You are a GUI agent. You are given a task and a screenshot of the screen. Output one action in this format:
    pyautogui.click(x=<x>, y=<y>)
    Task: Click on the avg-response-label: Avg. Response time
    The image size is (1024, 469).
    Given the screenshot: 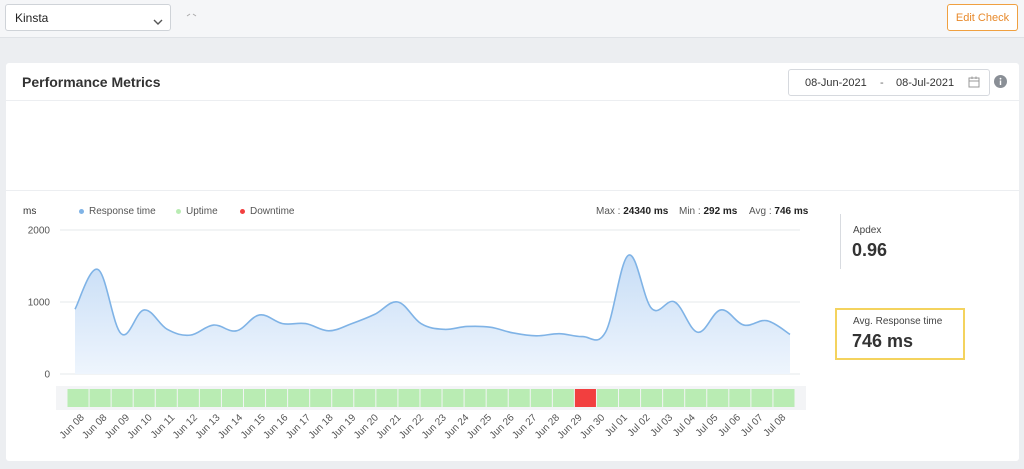 What is the action you would take?
    pyautogui.click(x=898, y=321)
    